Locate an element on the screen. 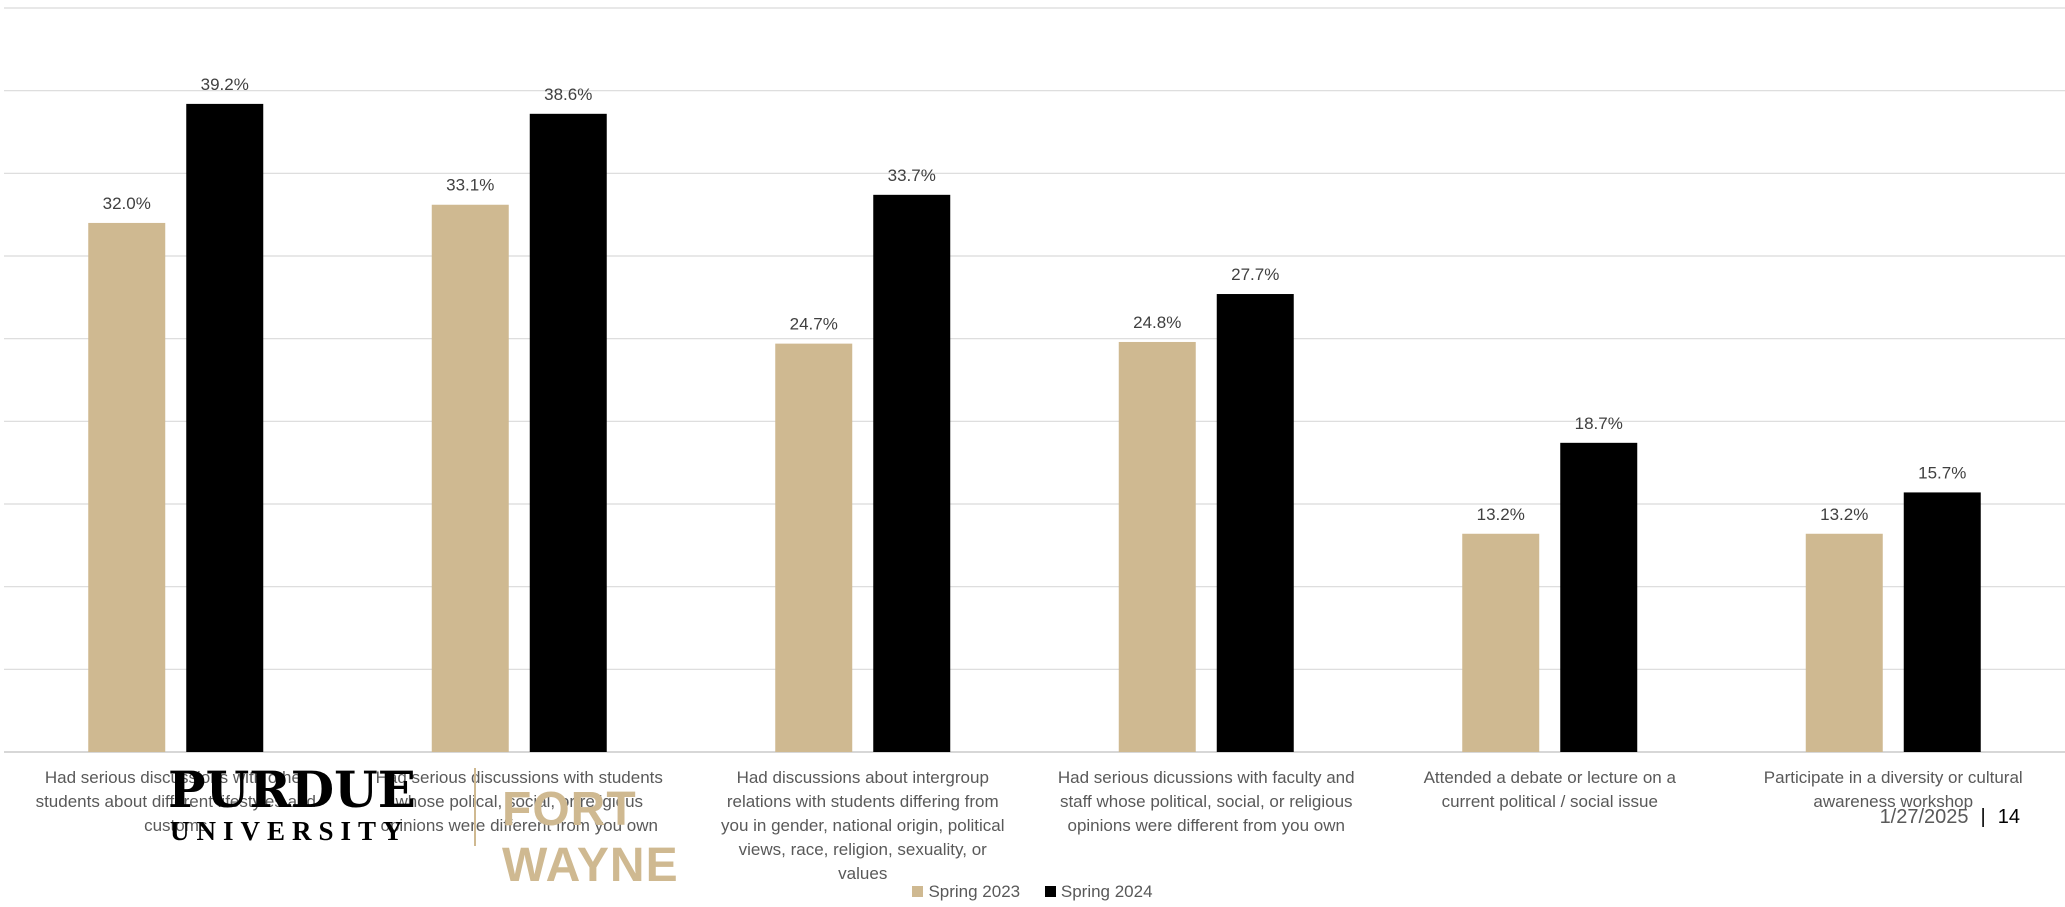  data-label: 24.7% is located at coordinates (814, 324).